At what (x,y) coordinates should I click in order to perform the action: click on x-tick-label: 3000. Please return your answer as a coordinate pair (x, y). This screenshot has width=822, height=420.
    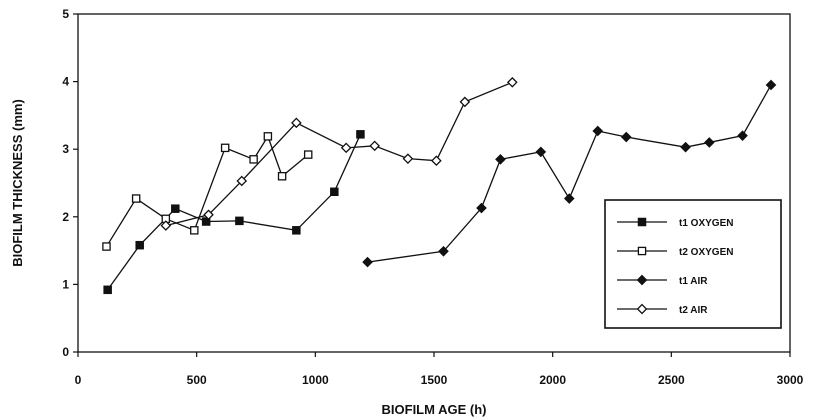
    Looking at the image, I should click on (790, 380).